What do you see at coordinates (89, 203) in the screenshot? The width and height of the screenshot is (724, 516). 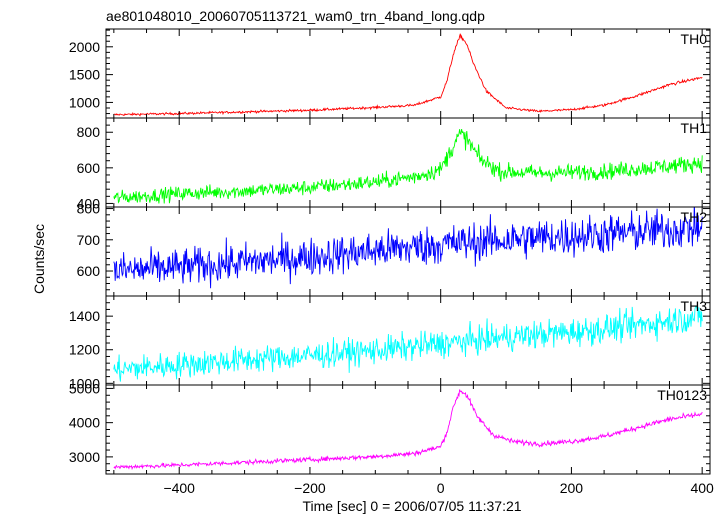 I see `y-tick-label: 400` at bounding box center [89, 203].